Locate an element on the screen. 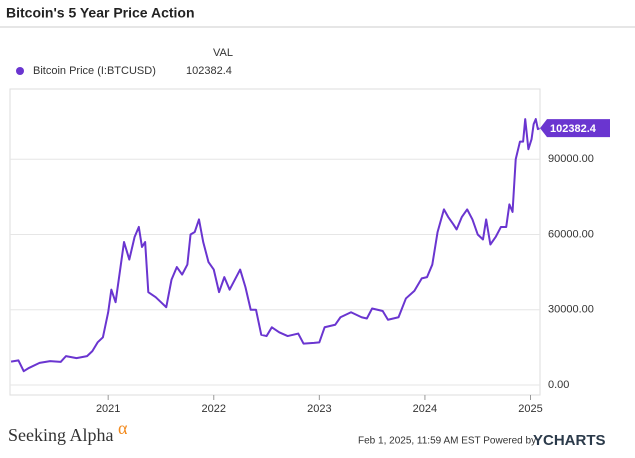 The image size is (635, 458). last-value-label: 102382.4 is located at coordinates (573, 129).